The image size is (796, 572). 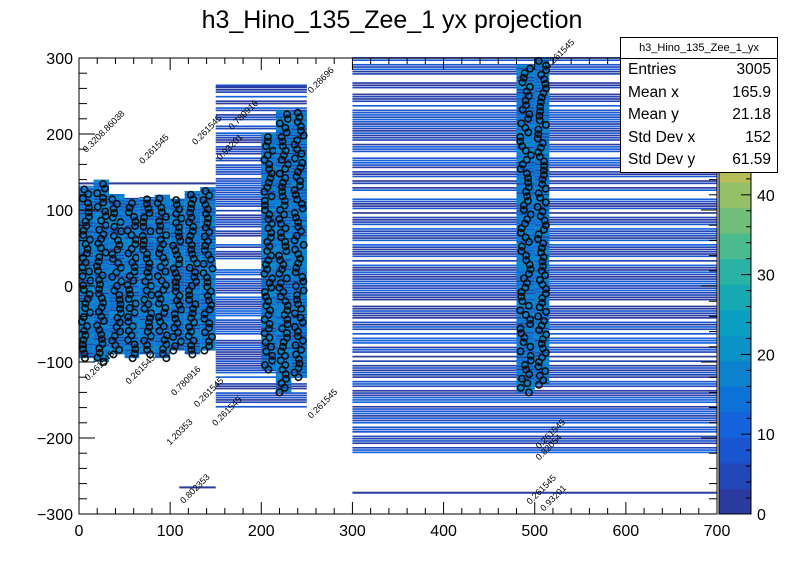 I want to click on z-tick-label: 10, so click(x=766, y=435).